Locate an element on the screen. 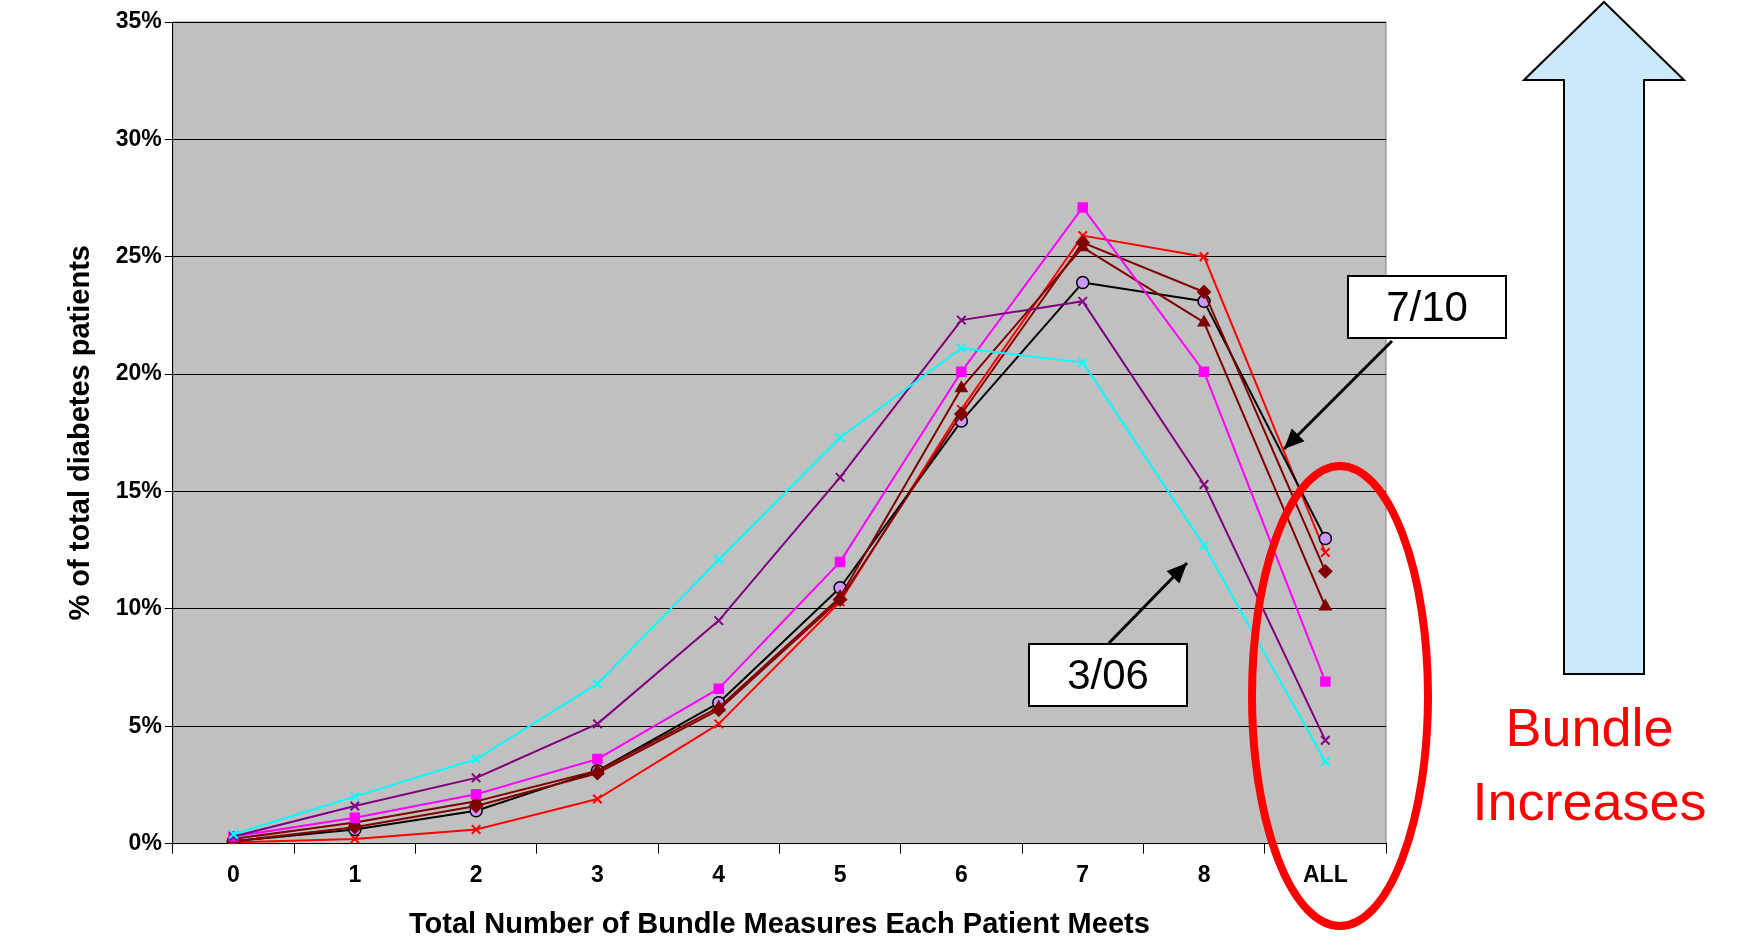  y-tick-label: 35% is located at coordinates (138, 20).